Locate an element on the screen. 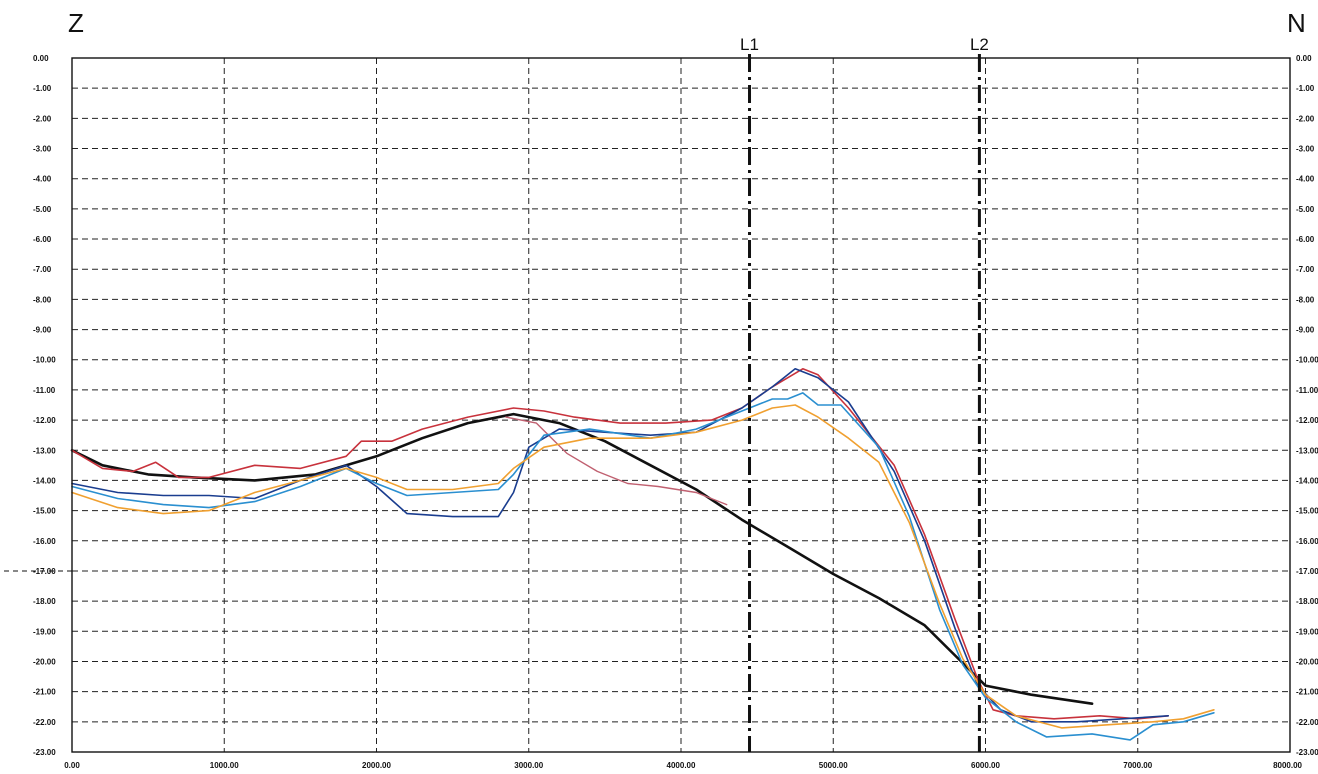 The image size is (1318, 774). y-tick-label-left: -5.00 is located at coordinates (42, 209).